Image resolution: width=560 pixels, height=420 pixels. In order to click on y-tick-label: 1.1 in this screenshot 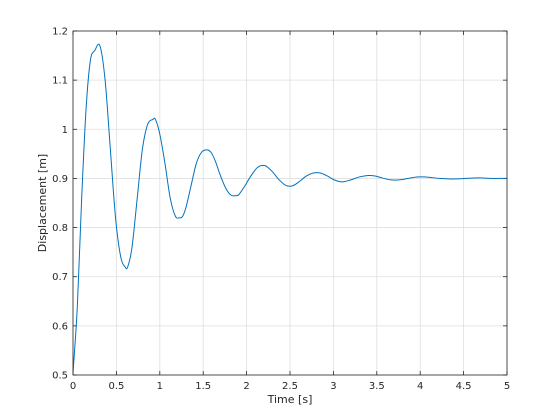, I will do `click(60, 81)`.